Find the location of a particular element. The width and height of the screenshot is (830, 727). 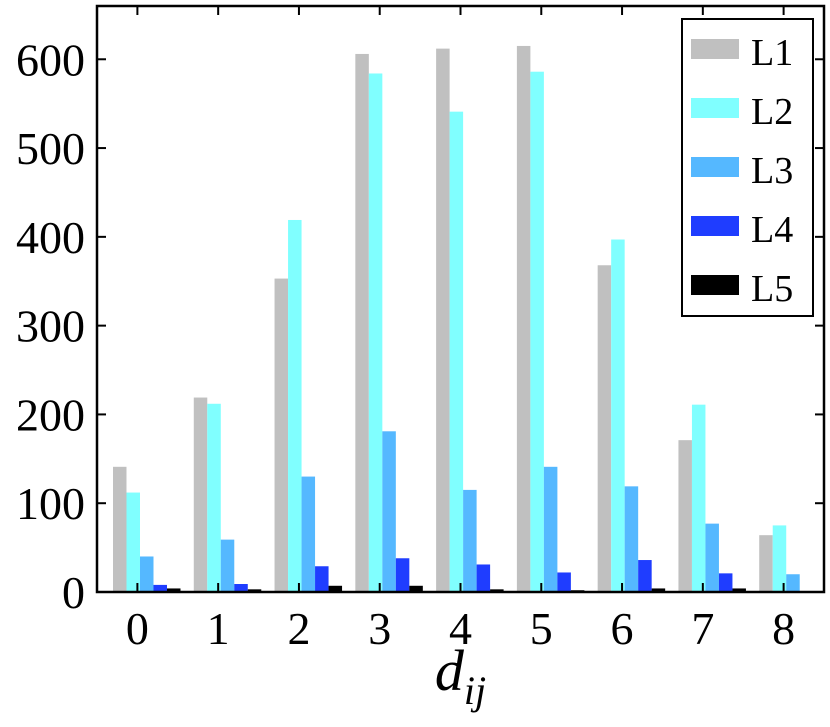

legend-swatch-L5 is located at coordinates (715, 285).